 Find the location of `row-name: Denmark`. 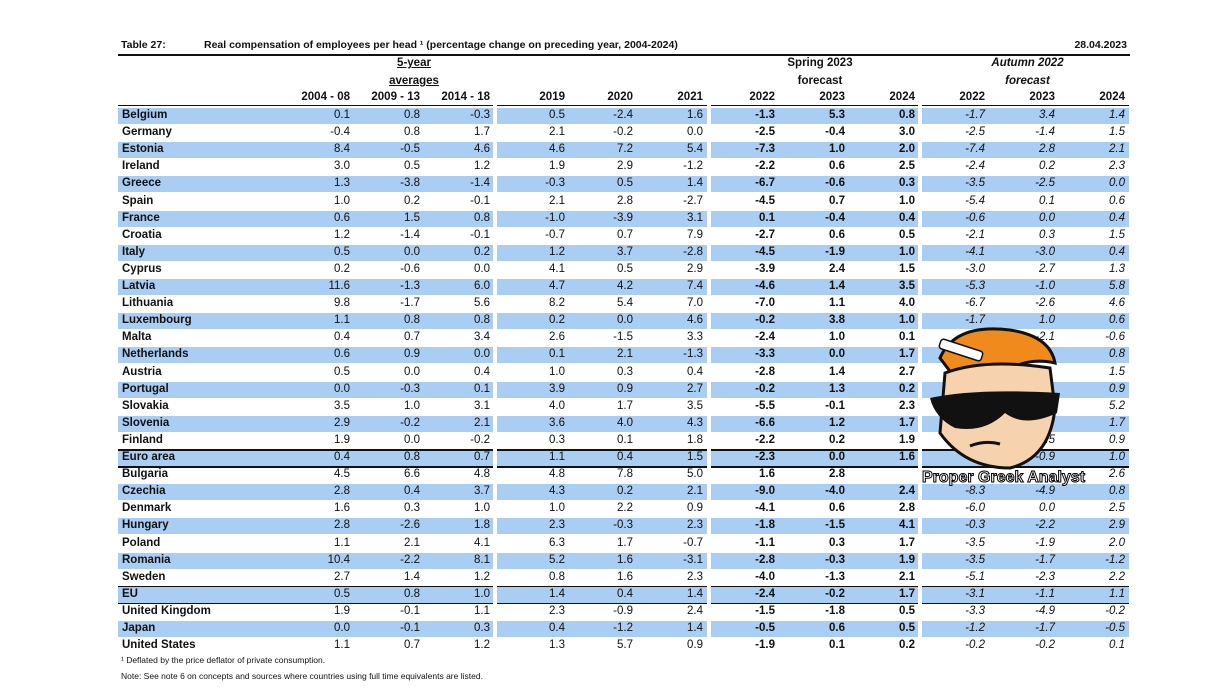

row-name: Denmark is located at coordinates (147, 508).